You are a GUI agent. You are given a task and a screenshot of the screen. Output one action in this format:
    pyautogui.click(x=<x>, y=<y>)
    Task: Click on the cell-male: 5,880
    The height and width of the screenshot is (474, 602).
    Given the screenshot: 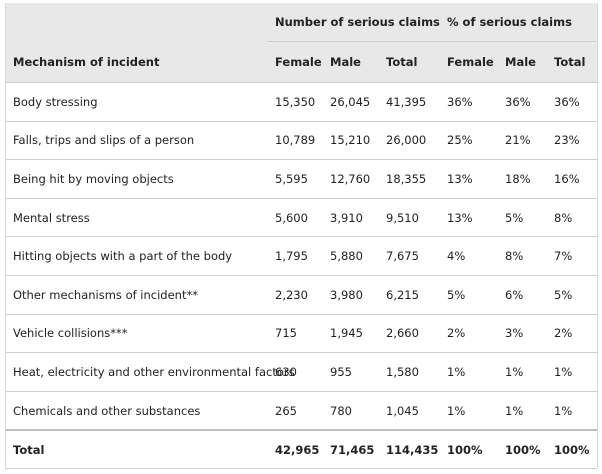 What is the action you would take?
    pyautogui.click(x=350, y=256)
    